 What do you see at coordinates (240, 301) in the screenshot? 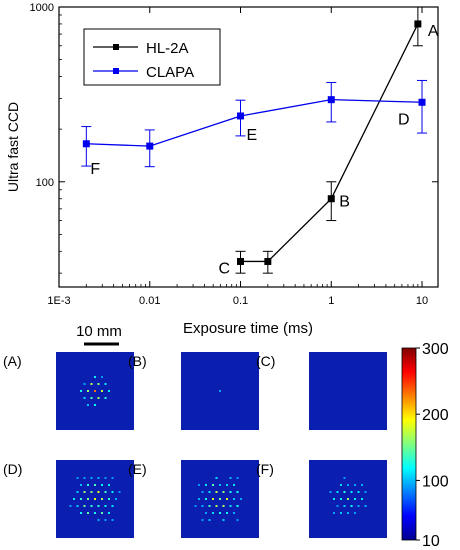
I see `x-tick-label: 0.1` at bounding box center [240, 301].